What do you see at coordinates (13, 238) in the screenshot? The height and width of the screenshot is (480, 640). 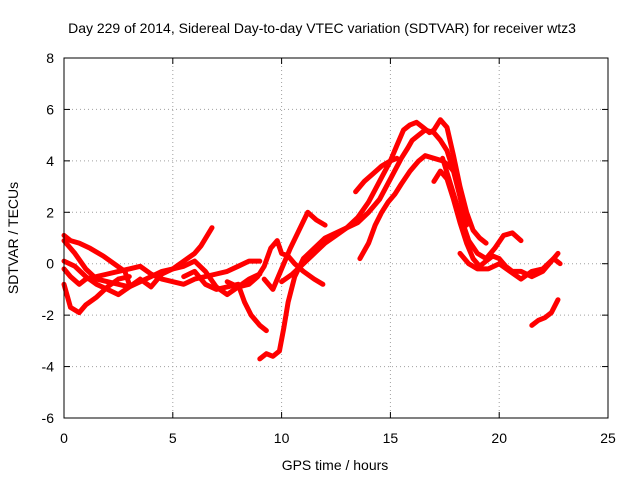 I see `y-axis-label: SDTVAR / TECUs` at bounding box center [13, 238].